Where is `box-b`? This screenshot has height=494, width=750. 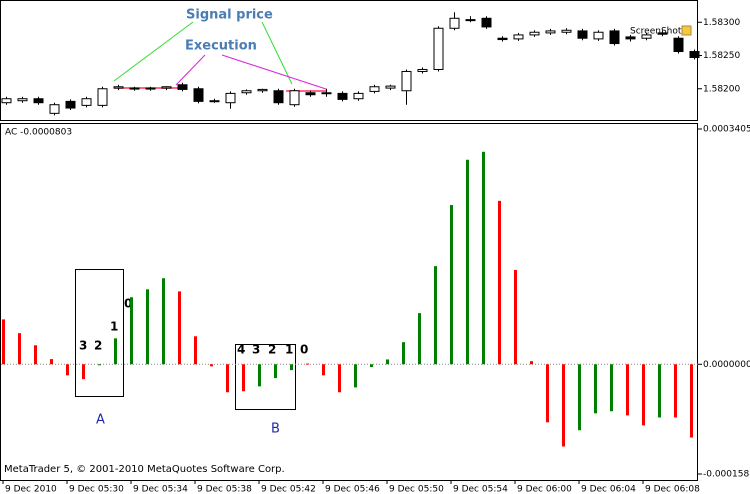
box-b is located at coordinates (265, 377).